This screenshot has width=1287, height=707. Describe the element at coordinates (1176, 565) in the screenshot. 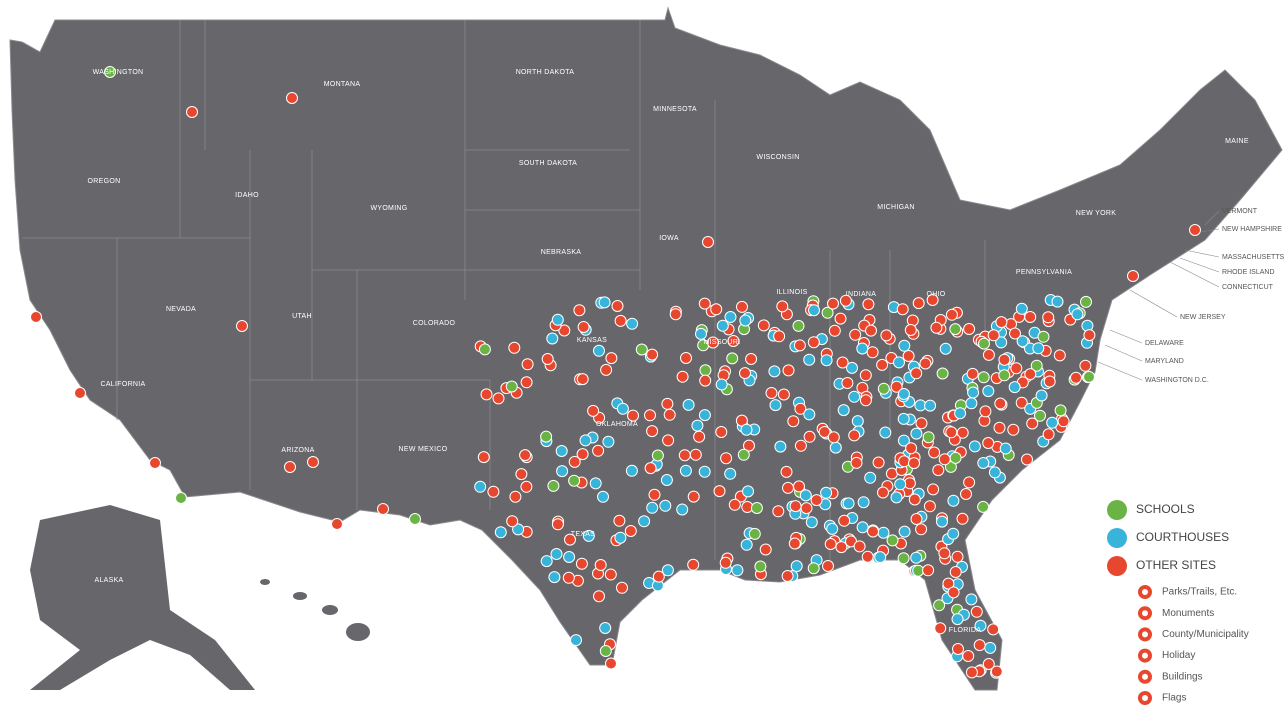

I see `legend-label: OTHER SITES` at that location.